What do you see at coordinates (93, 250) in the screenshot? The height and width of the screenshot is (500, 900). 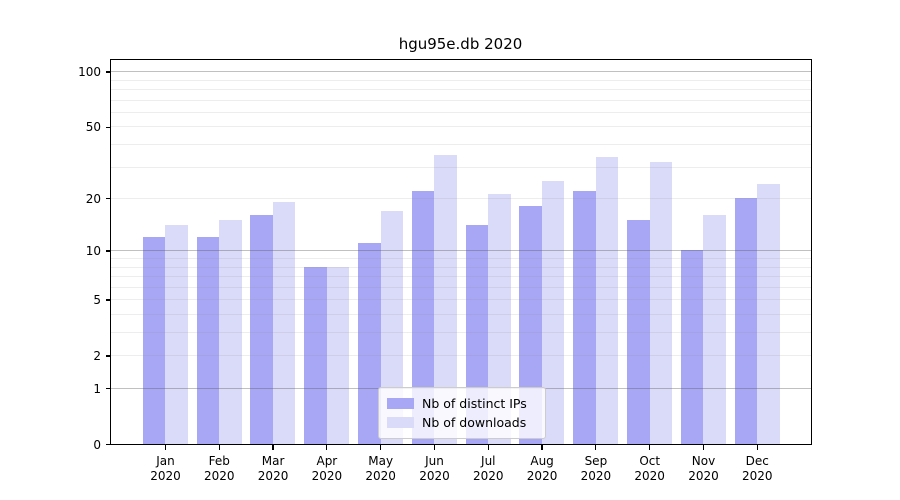 I see `y-tick-label-10: 10` at bounding box center [93, 250].